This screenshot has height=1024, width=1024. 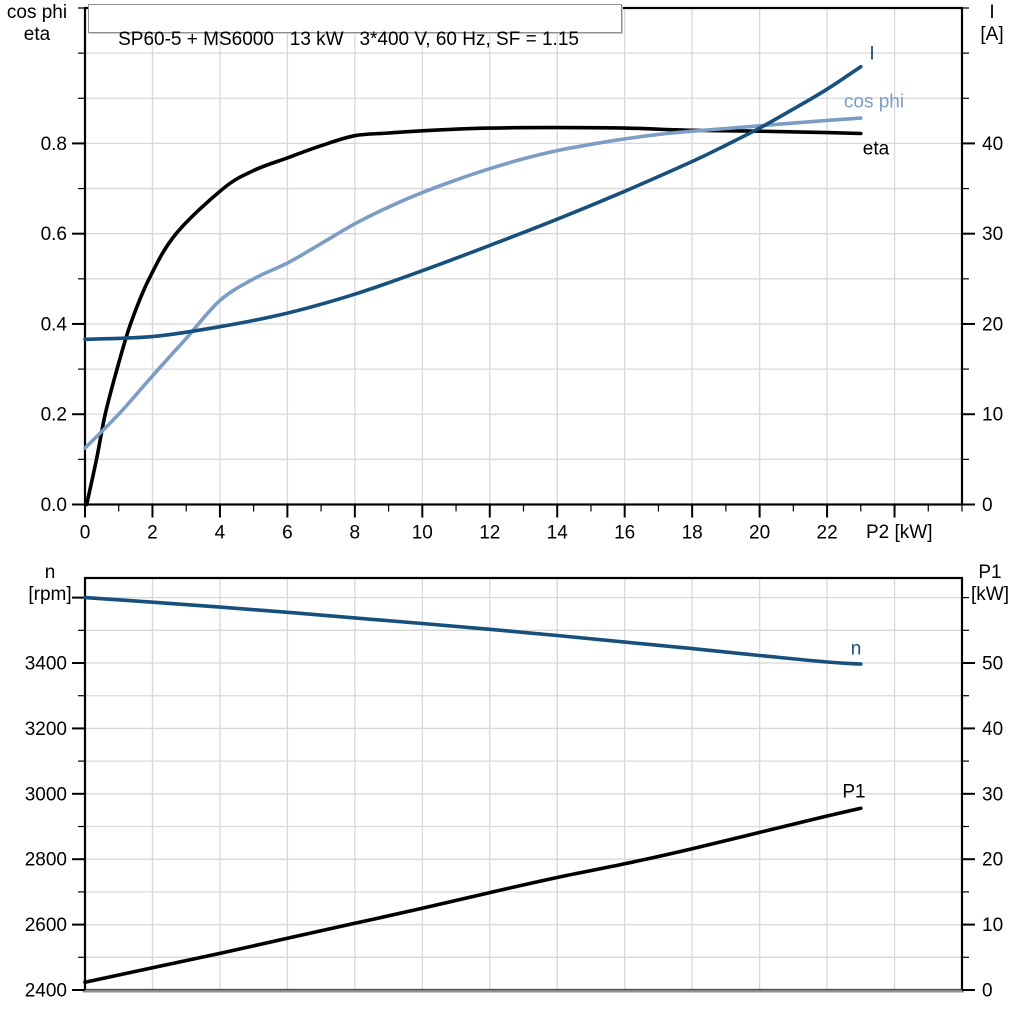 What do you see at coordinates (85, 533) in the screenshot?
I see `x-axis-tick-label: 0` at bounding box center [85, 533].